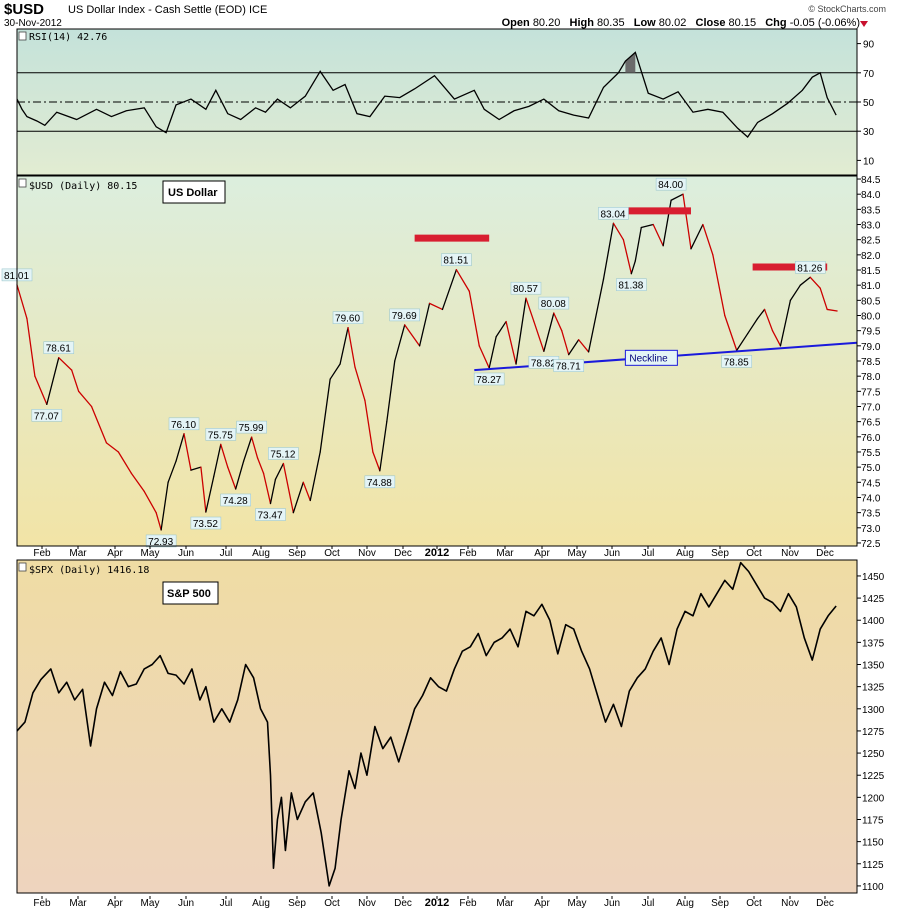 The width and height of the screenshot is (900, 910). What do you see at coordinates (873, 732) in the screenshot?
I see `spx-tick-label: 1275` at bounding box center [873, 732].